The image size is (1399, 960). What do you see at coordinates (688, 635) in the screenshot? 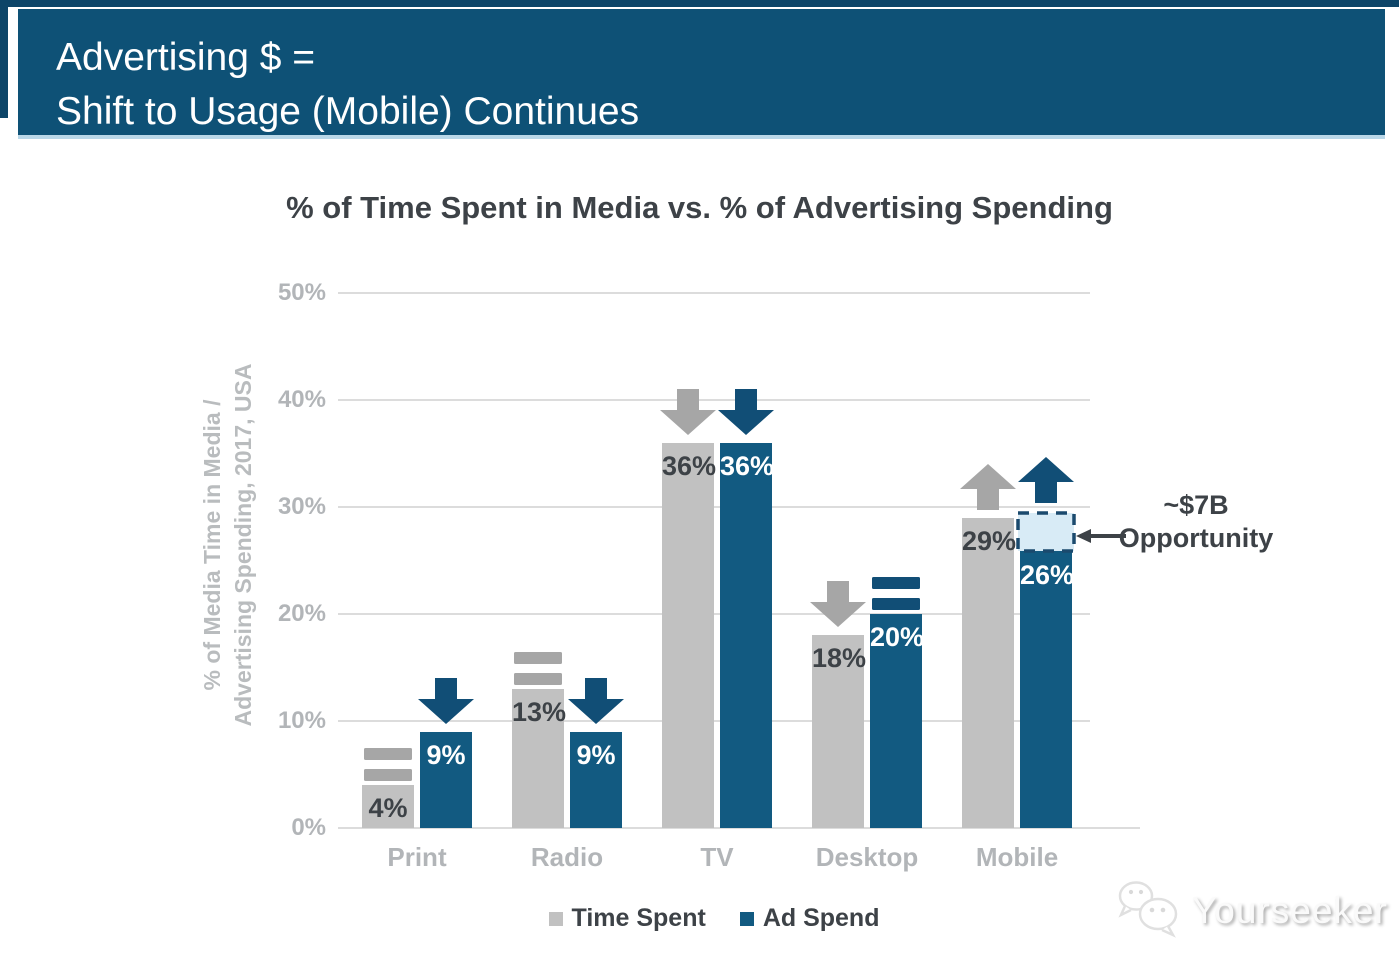
I see `bar-time-spent-tv` at bounding box center [688, 635].